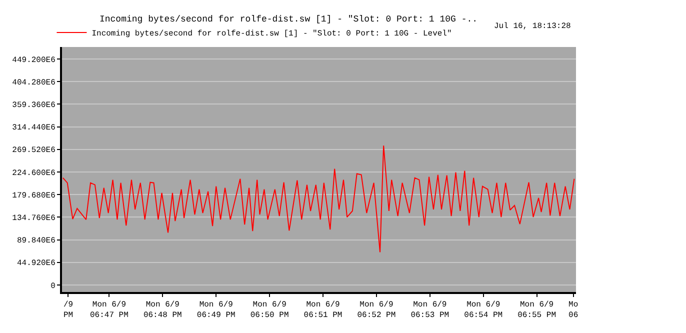 Image resolution: width=686 pixels, height=333 pixels. I want to click on y-tick-label: 314.440E6, so click(34, 128).